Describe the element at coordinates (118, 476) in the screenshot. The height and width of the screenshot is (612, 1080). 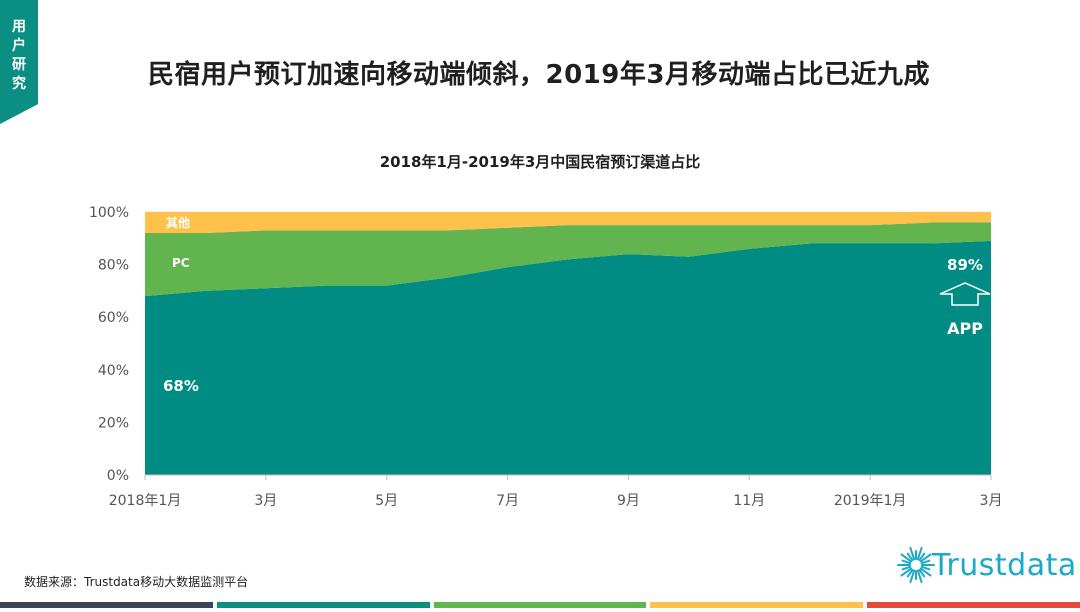
I see `y-tick-label: 0%` at that location.